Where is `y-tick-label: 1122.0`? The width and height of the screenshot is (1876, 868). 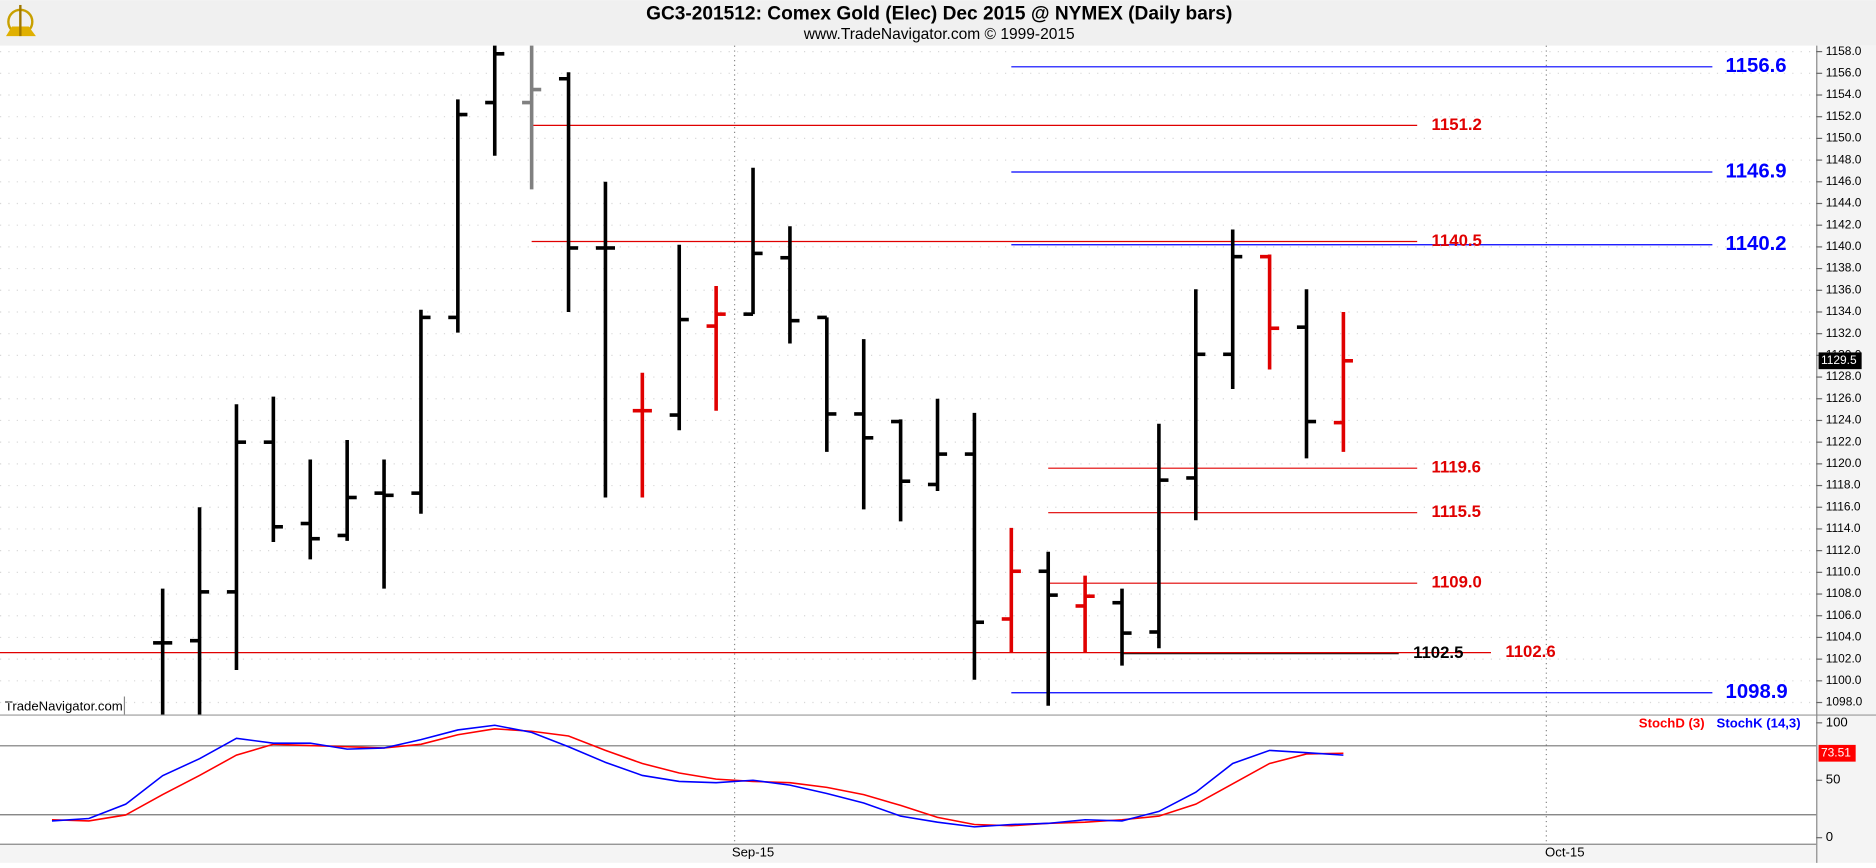 y-tick-label: 1122.0 is located at coordinates (1844, 441).